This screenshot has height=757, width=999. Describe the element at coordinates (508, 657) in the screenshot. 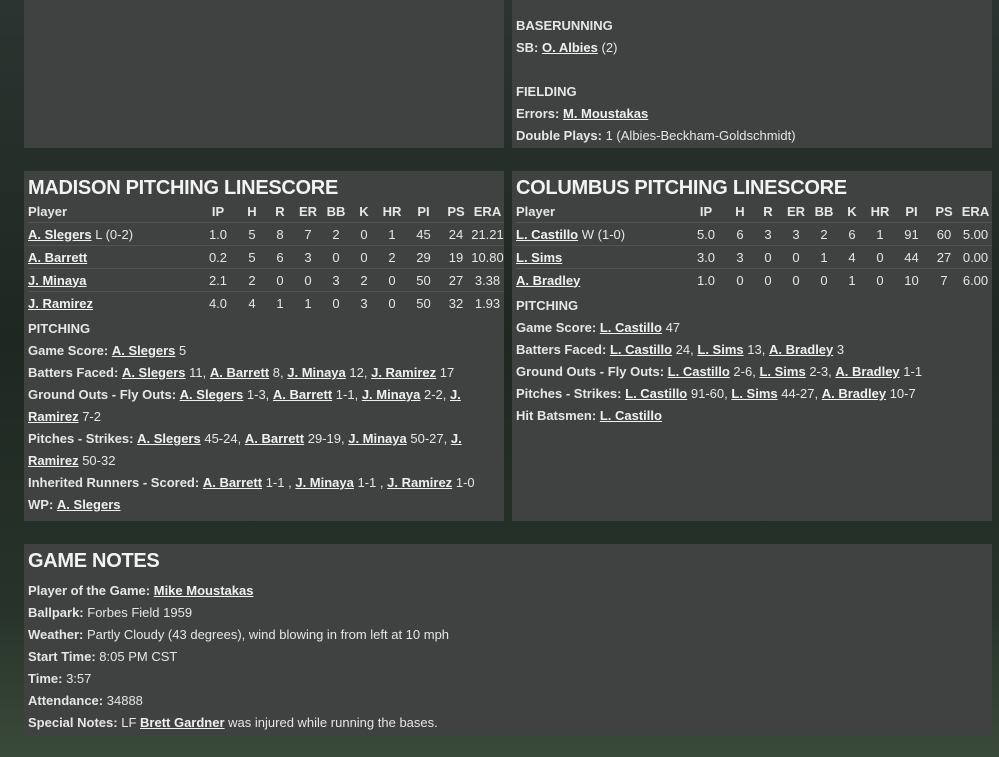

I see `info-line: Start Time: 8:05 PM CST` at that location.